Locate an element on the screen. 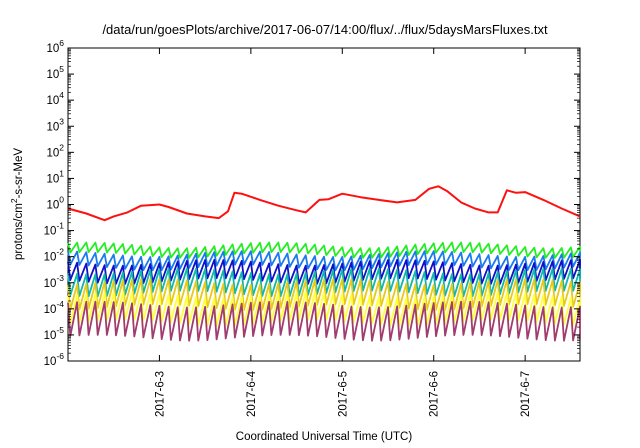 The height and width of the screenshot is (448, 640). y-tick-label: 10⁴ is located at coordinates (55, 98).